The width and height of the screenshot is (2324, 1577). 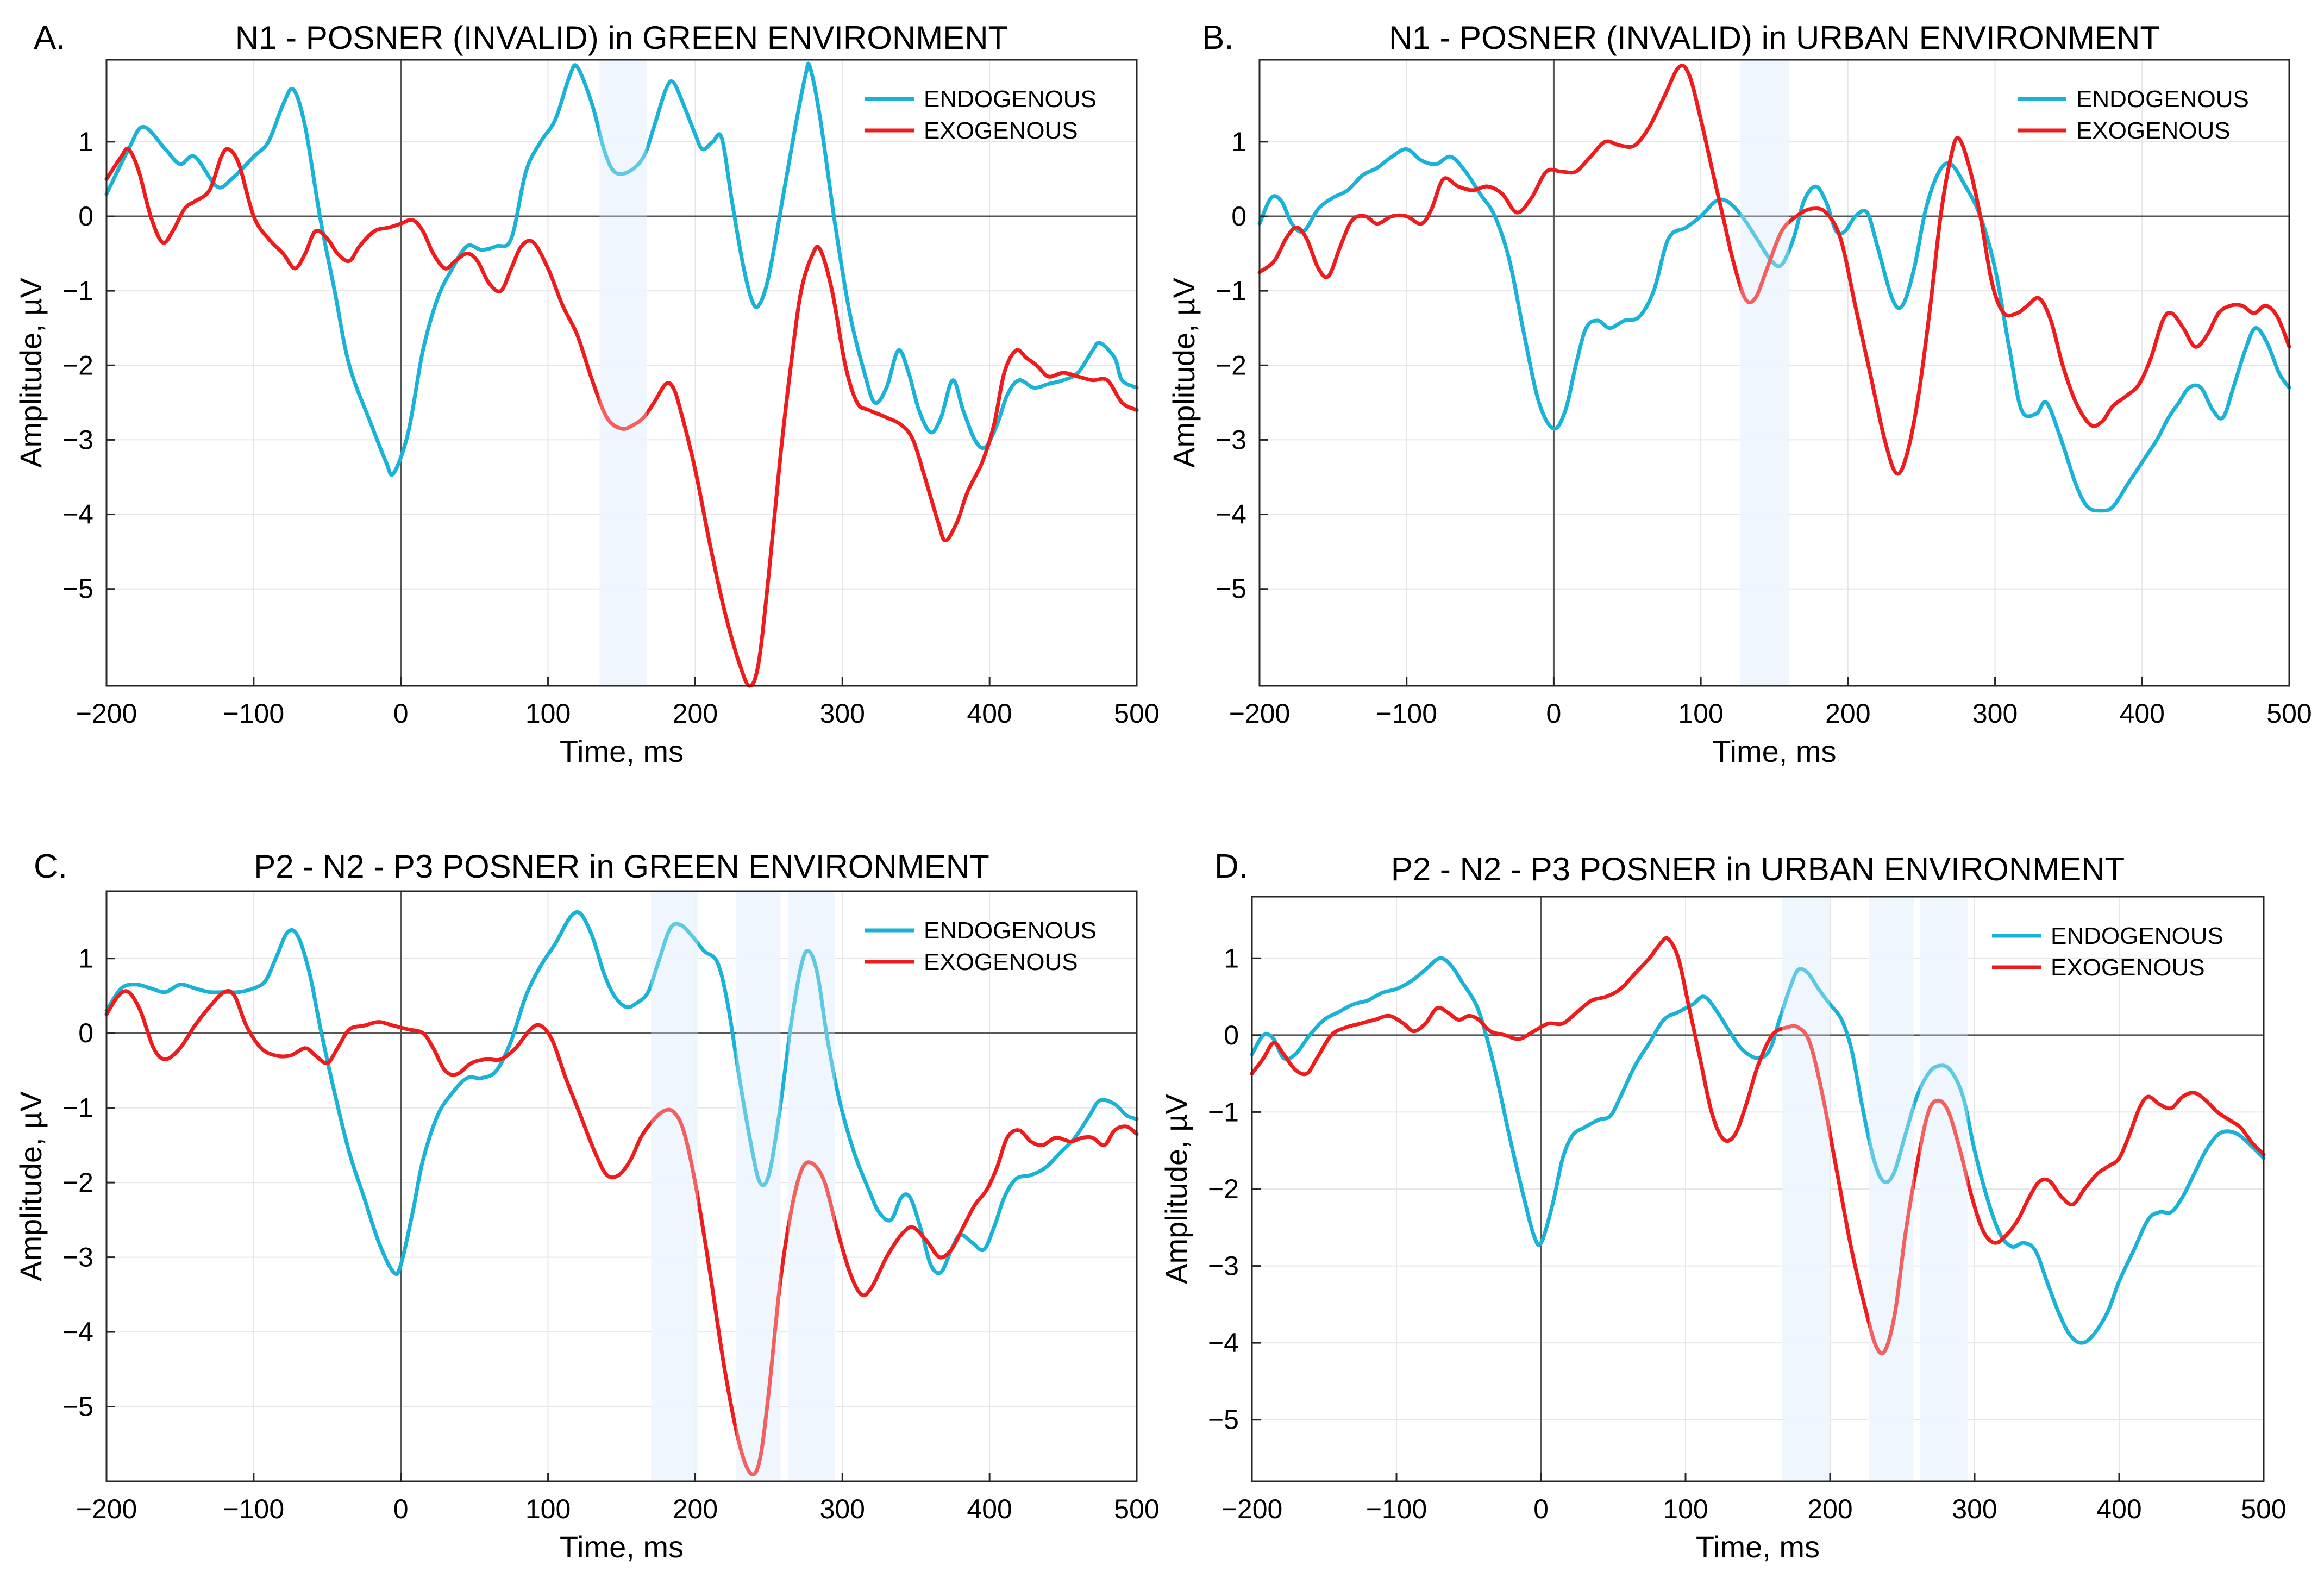 I want to click on panel-letter: C., so click(x=50, y=867).